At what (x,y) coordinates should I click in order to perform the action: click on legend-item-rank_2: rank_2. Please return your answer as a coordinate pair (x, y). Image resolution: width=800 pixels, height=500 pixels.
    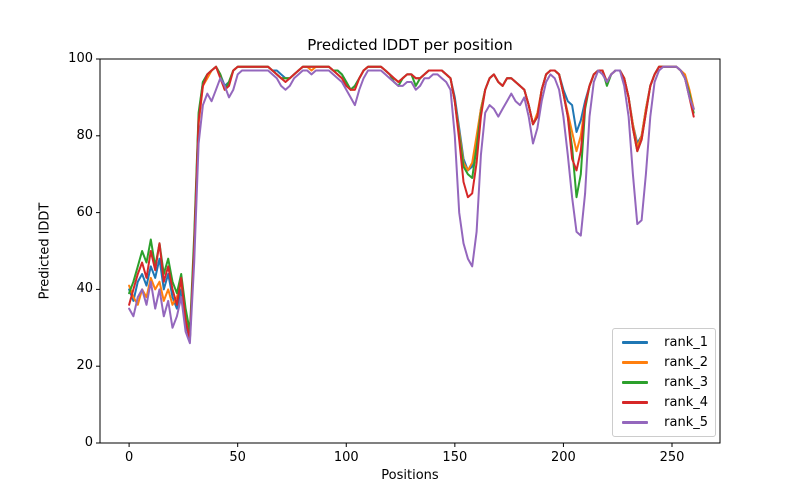
    Looking at the image, I should click on (665, 363).